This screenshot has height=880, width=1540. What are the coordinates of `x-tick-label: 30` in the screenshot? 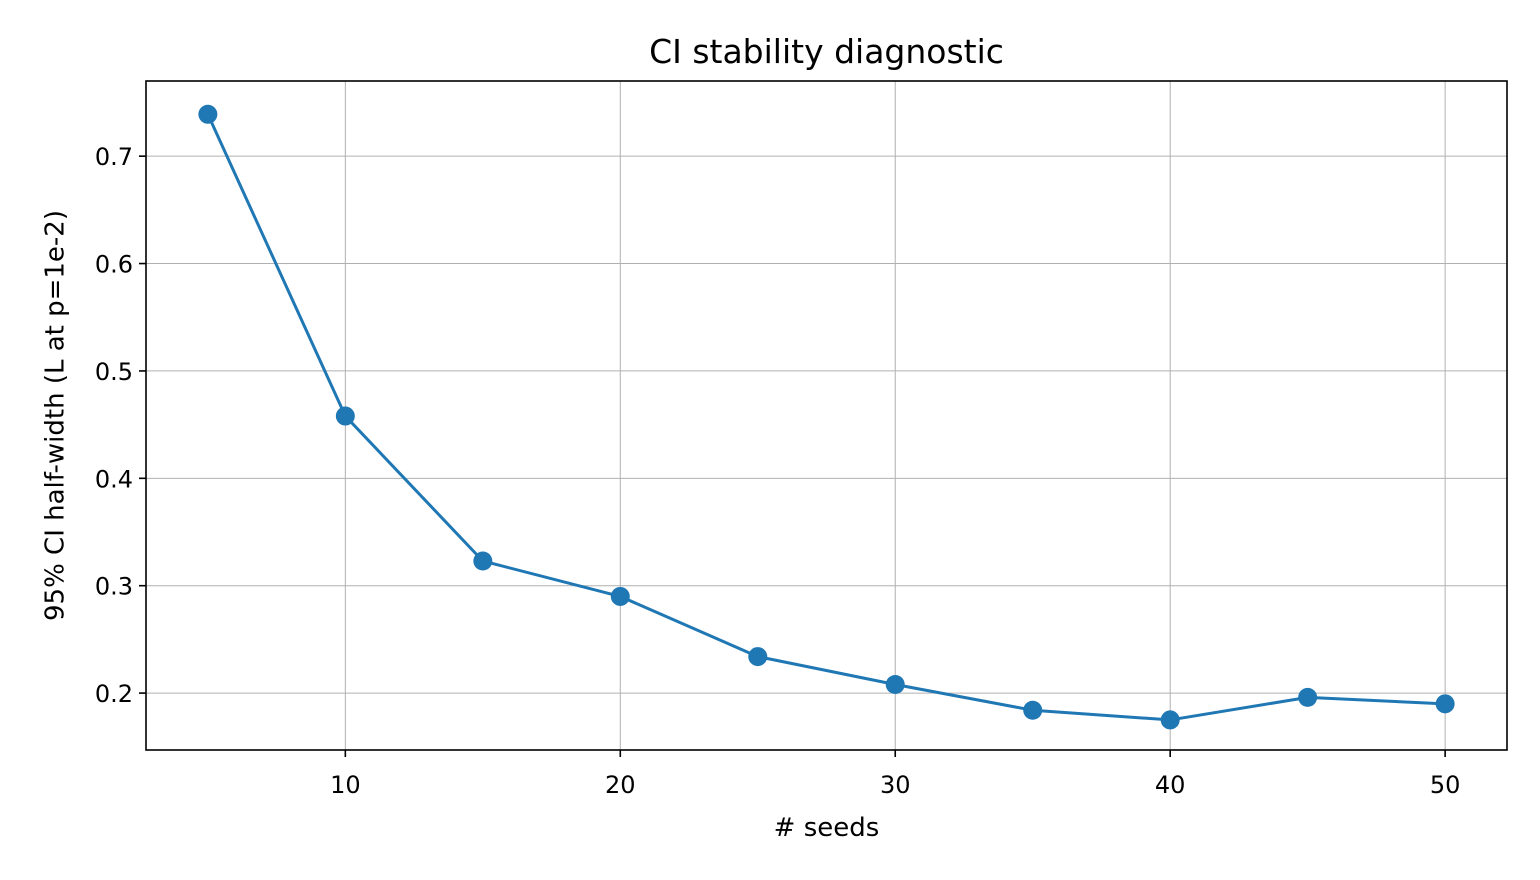 It's located at (895, 785).